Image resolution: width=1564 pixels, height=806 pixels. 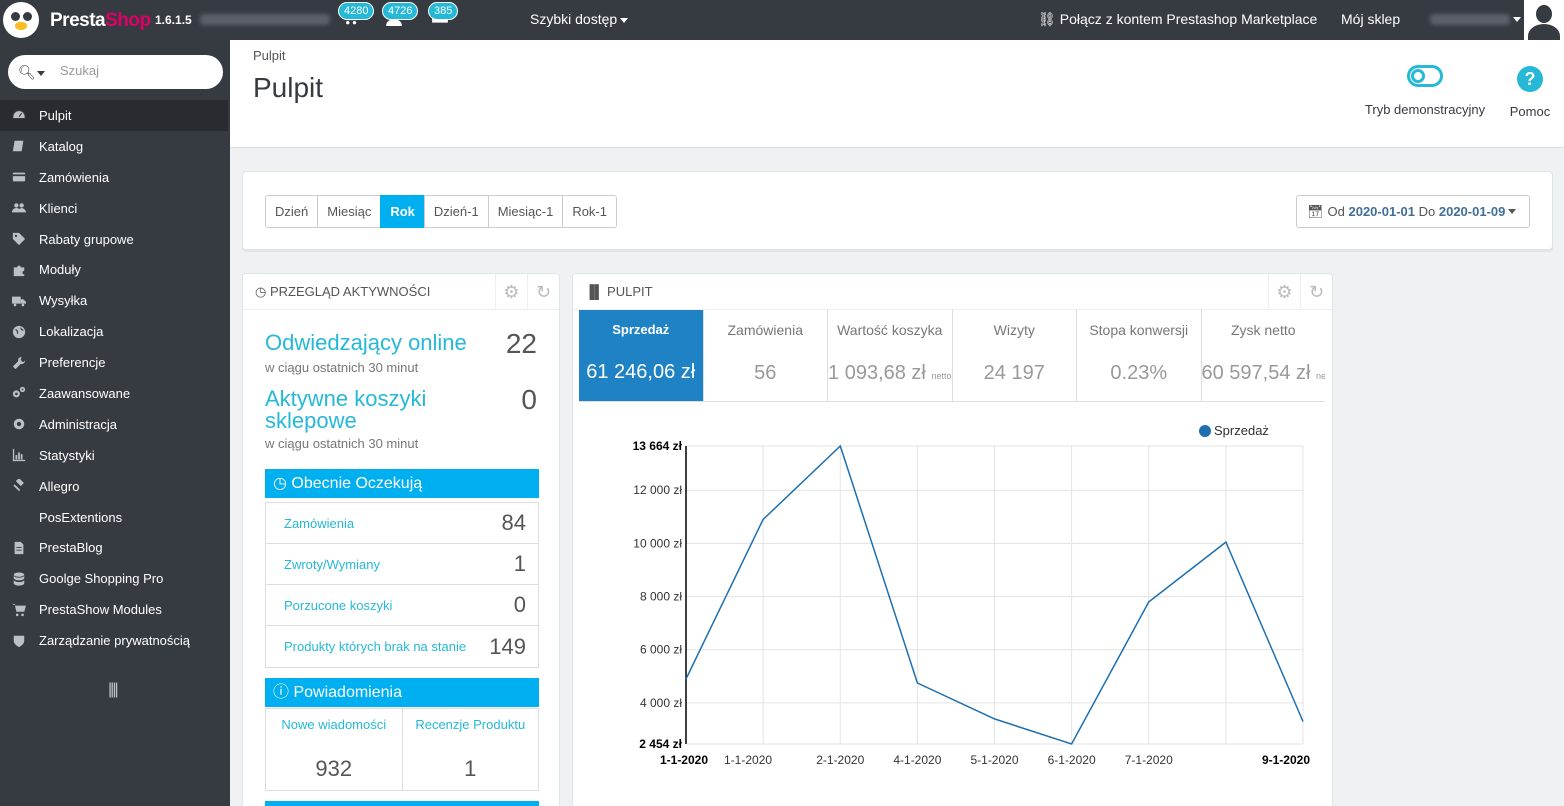 What do you see at coordinates (1470, 19) in the screenshot?
I see `employee-name-blurred` at bounding box center [1470, 19].